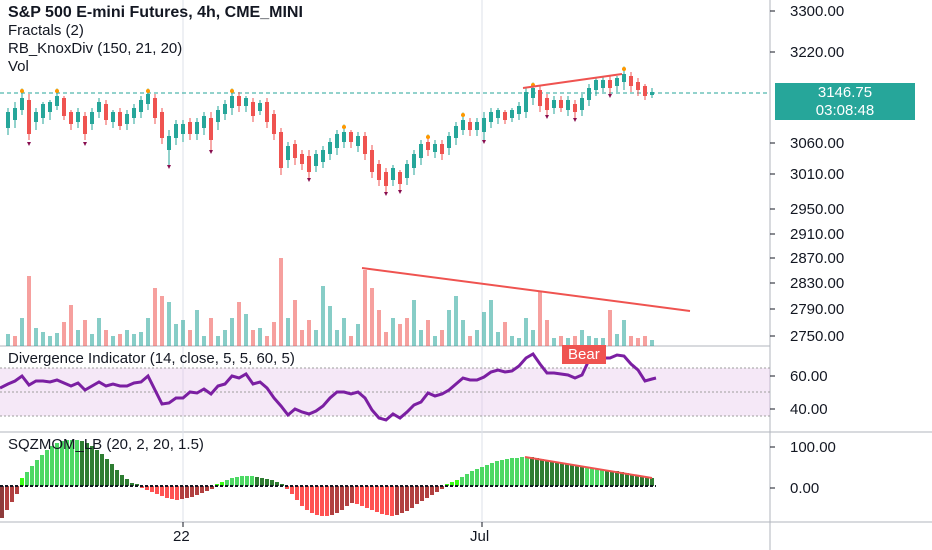 Image resolution: width=932 pixels, height=550 pixels. Describe the element at coordinates (817, 234) in the screenshot. I see `price-tick: 2910.00` at that location.